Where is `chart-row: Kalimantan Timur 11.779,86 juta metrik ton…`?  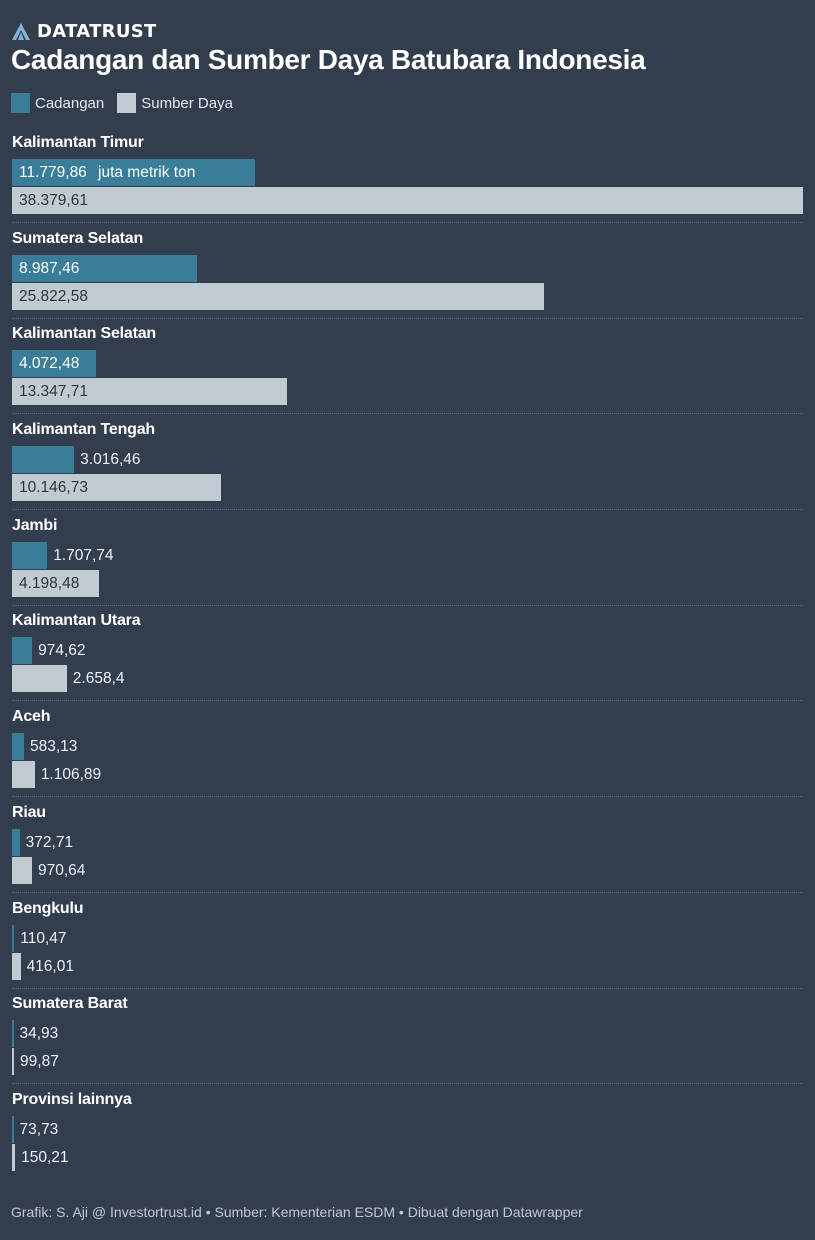 chart-row: Kalimantan Timur 11.779,86 juta metrik ton… is located at coordinates (407, 178).